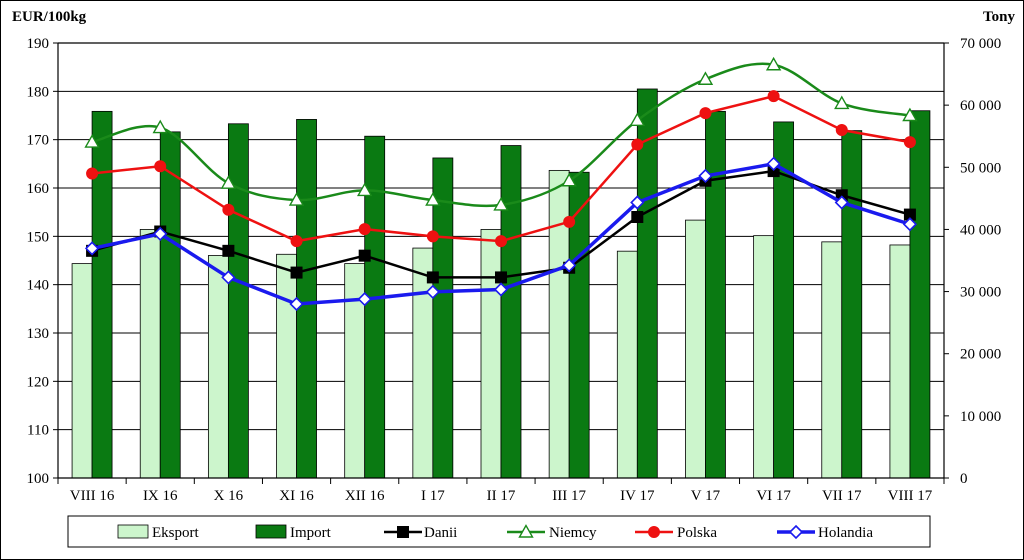 This screenshot has height=560, width=1024. What do you see at coordinates (980, 417) in the screenshot?
I see `right-tick-label: 10 000` at bounding box center [980, 417].